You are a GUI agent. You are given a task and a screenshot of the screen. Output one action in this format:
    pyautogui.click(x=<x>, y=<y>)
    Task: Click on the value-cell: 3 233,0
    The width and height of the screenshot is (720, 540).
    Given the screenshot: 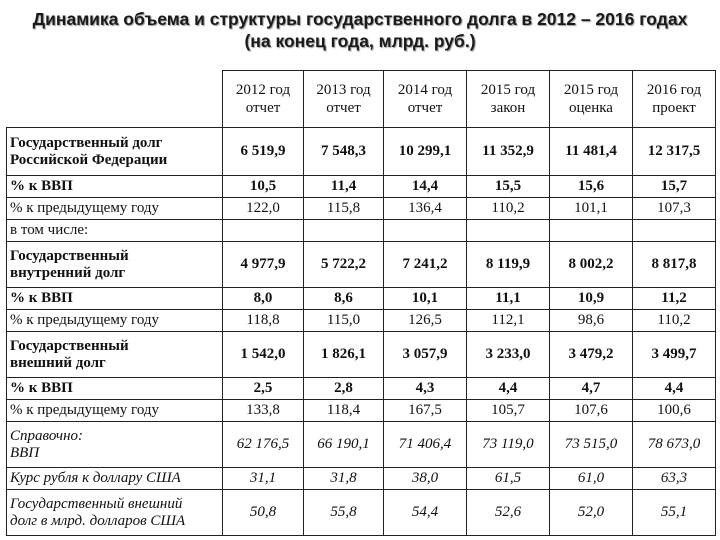 What is the action you would take?
    pyautogui.click(x=508, y=354)
    